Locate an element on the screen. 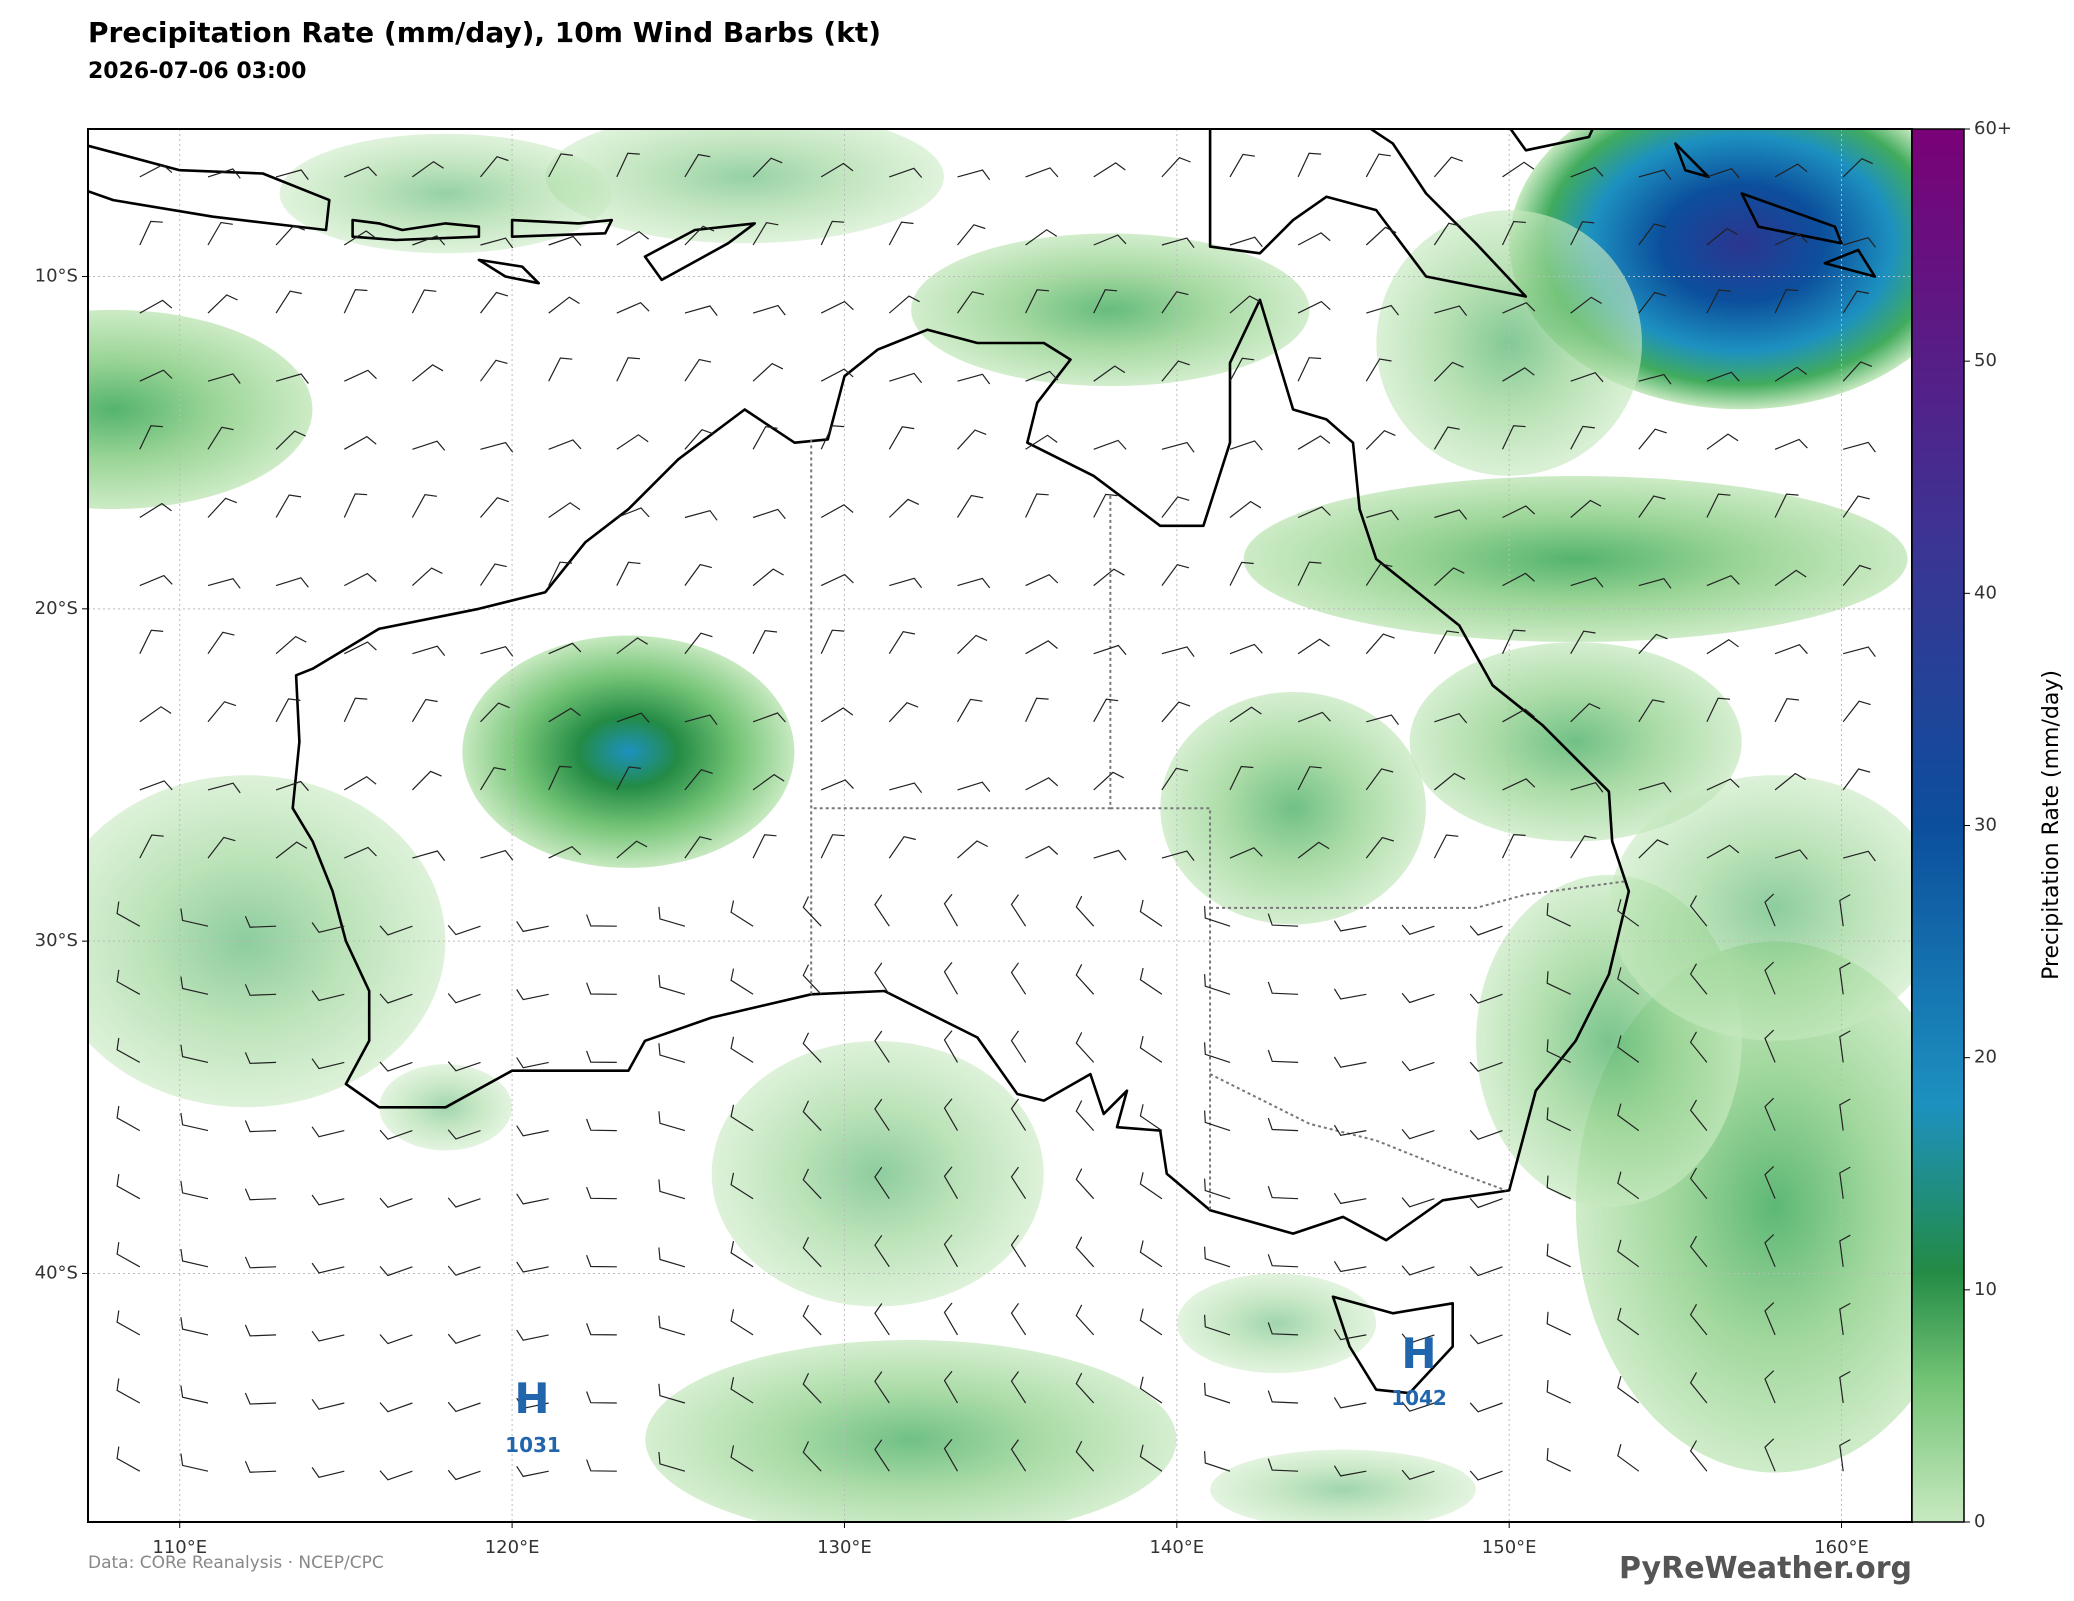  colorbar-label: Precipitation Rate (mm/day) is located at coordinates (2051, 825).